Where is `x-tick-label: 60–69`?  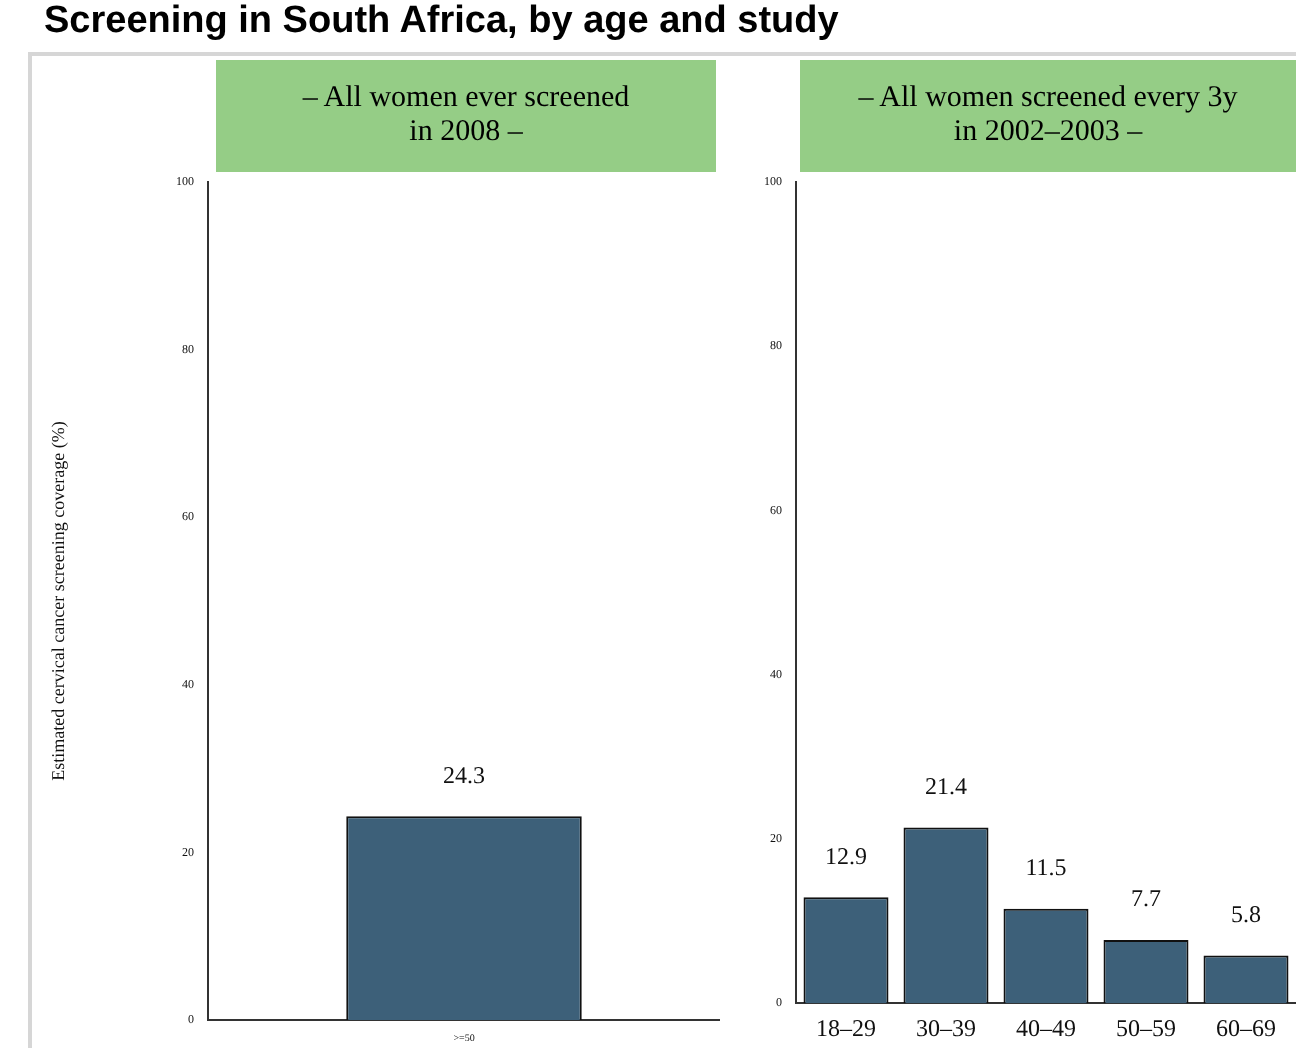
x-tick-label: 60–69 is located at coordinates (1246, 1027).